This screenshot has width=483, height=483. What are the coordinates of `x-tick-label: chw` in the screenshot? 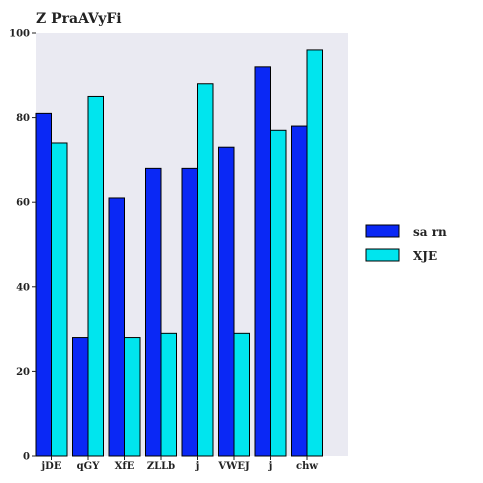 It's located at (307, 466).